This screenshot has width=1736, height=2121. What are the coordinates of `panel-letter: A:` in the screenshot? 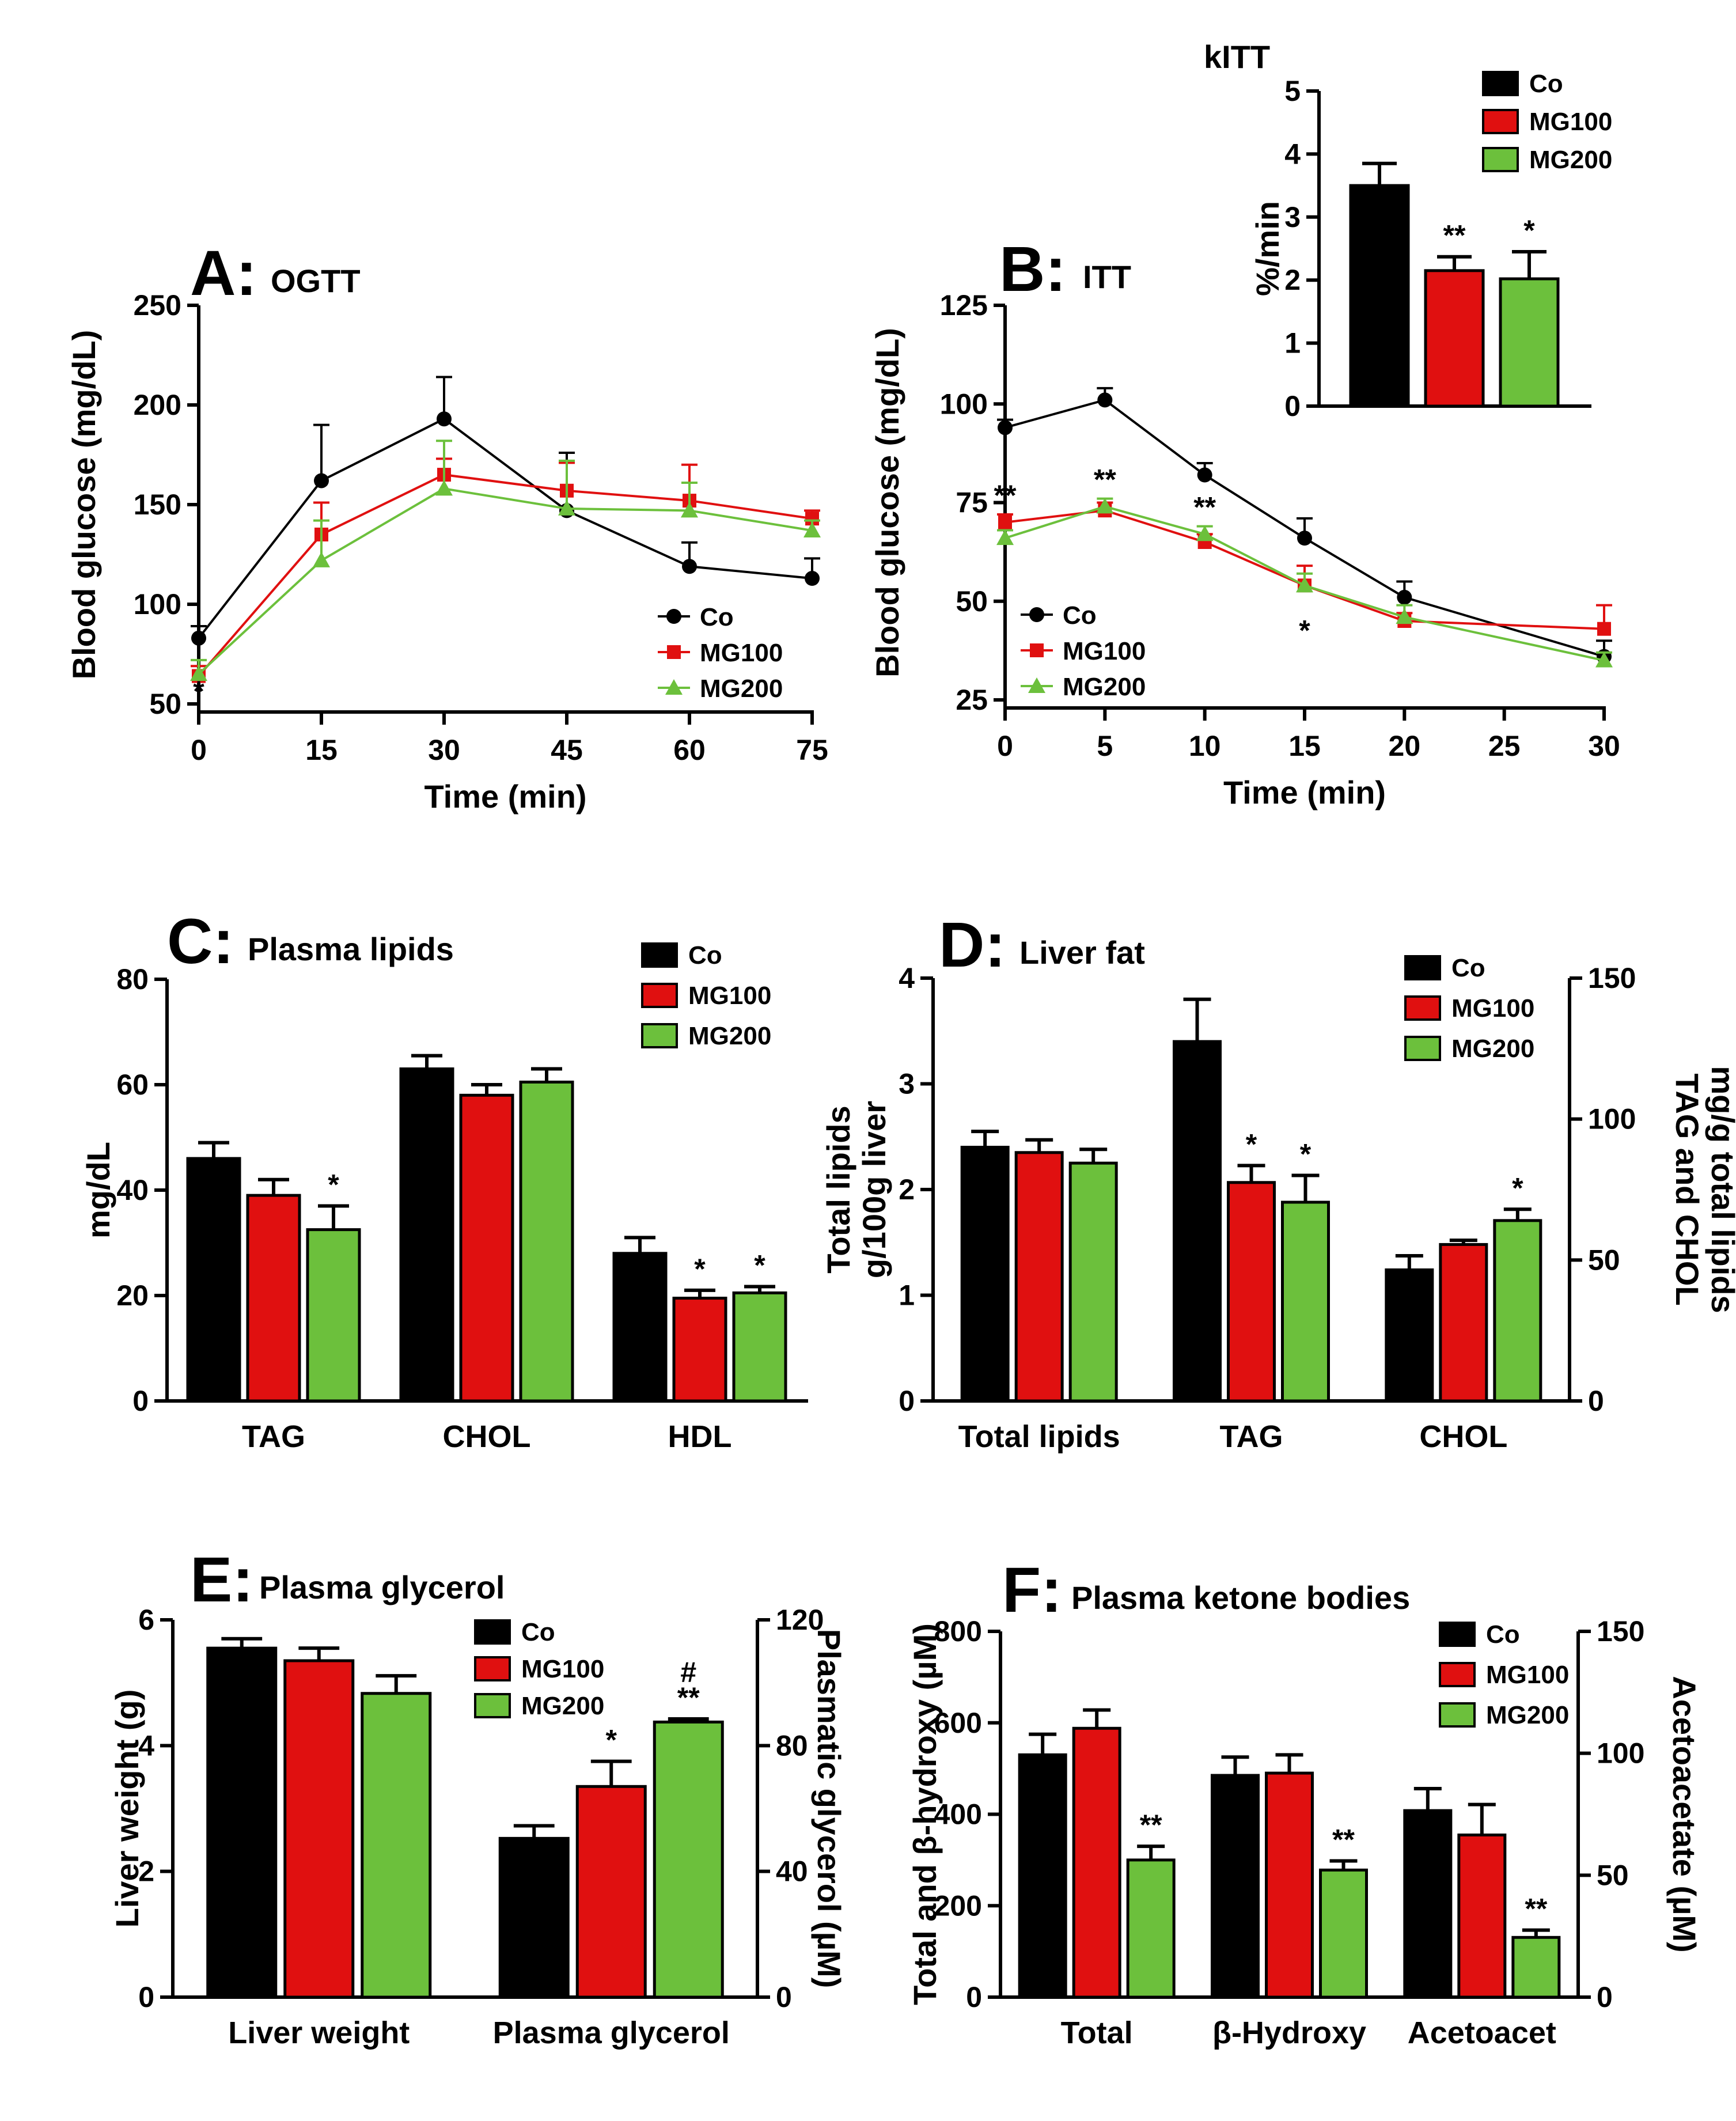 It's located at (224, 273).